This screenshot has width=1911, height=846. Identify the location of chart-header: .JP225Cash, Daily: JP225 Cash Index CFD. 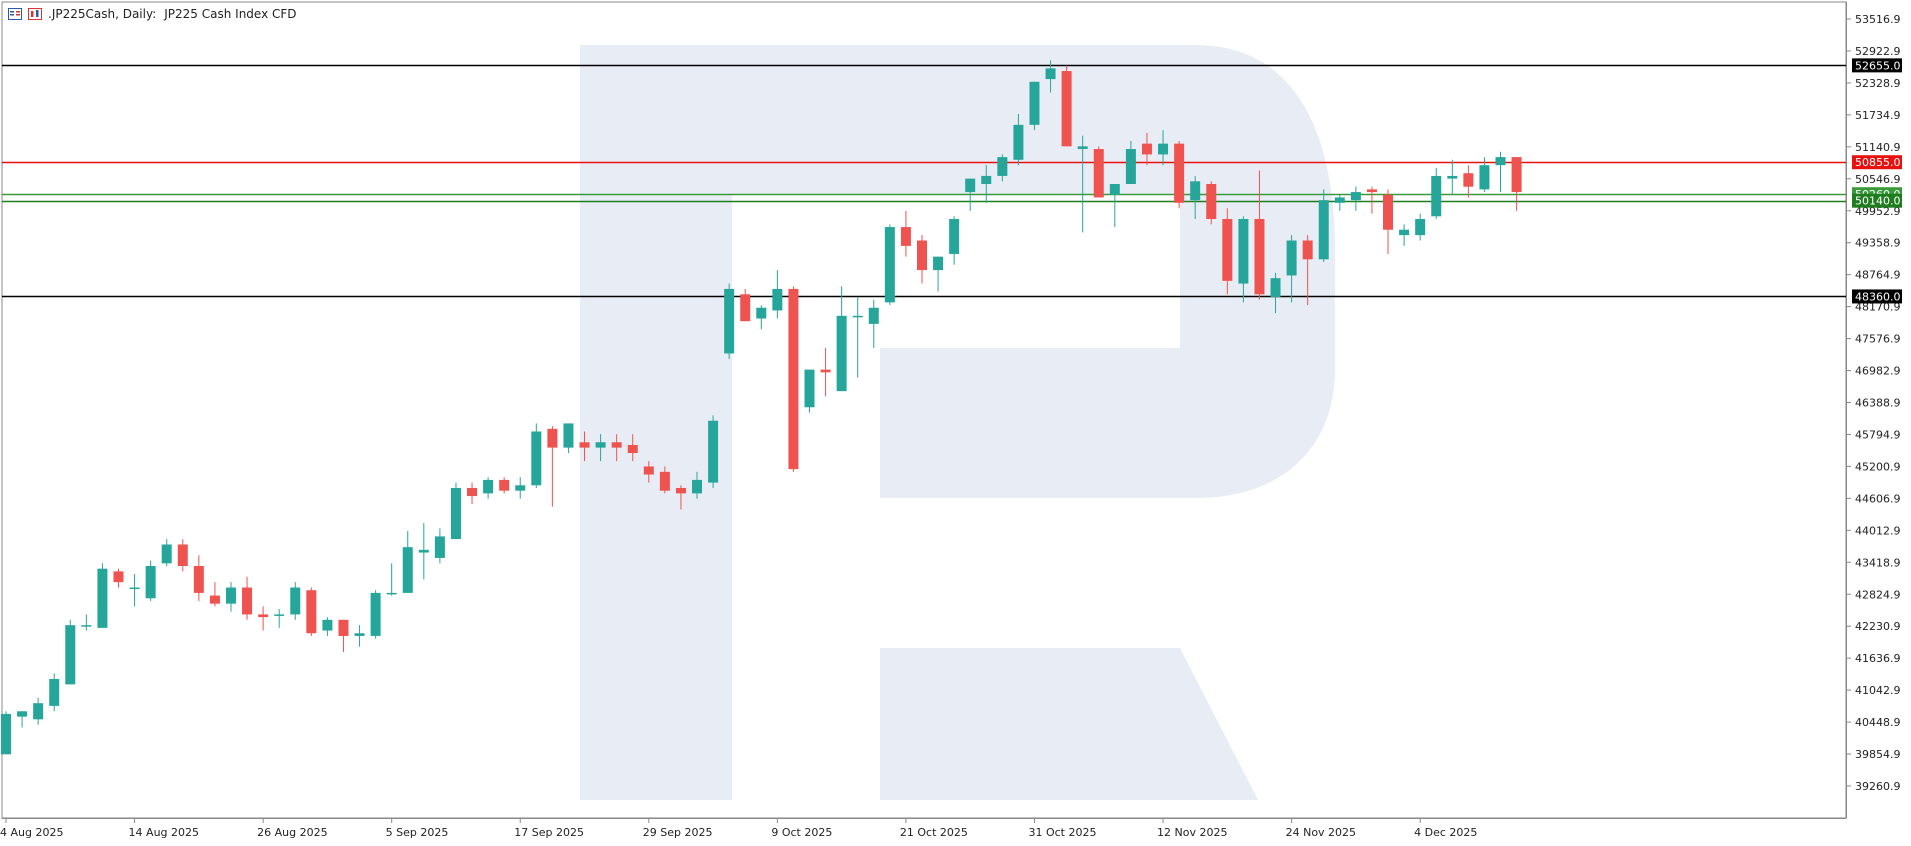
(156, 14).